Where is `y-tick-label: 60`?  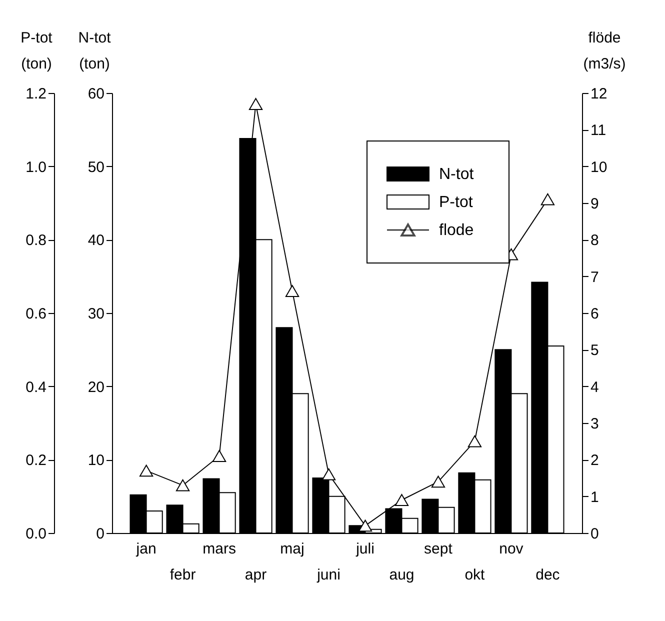
y-tick-label: 60 is located at coordinates (96, 94).